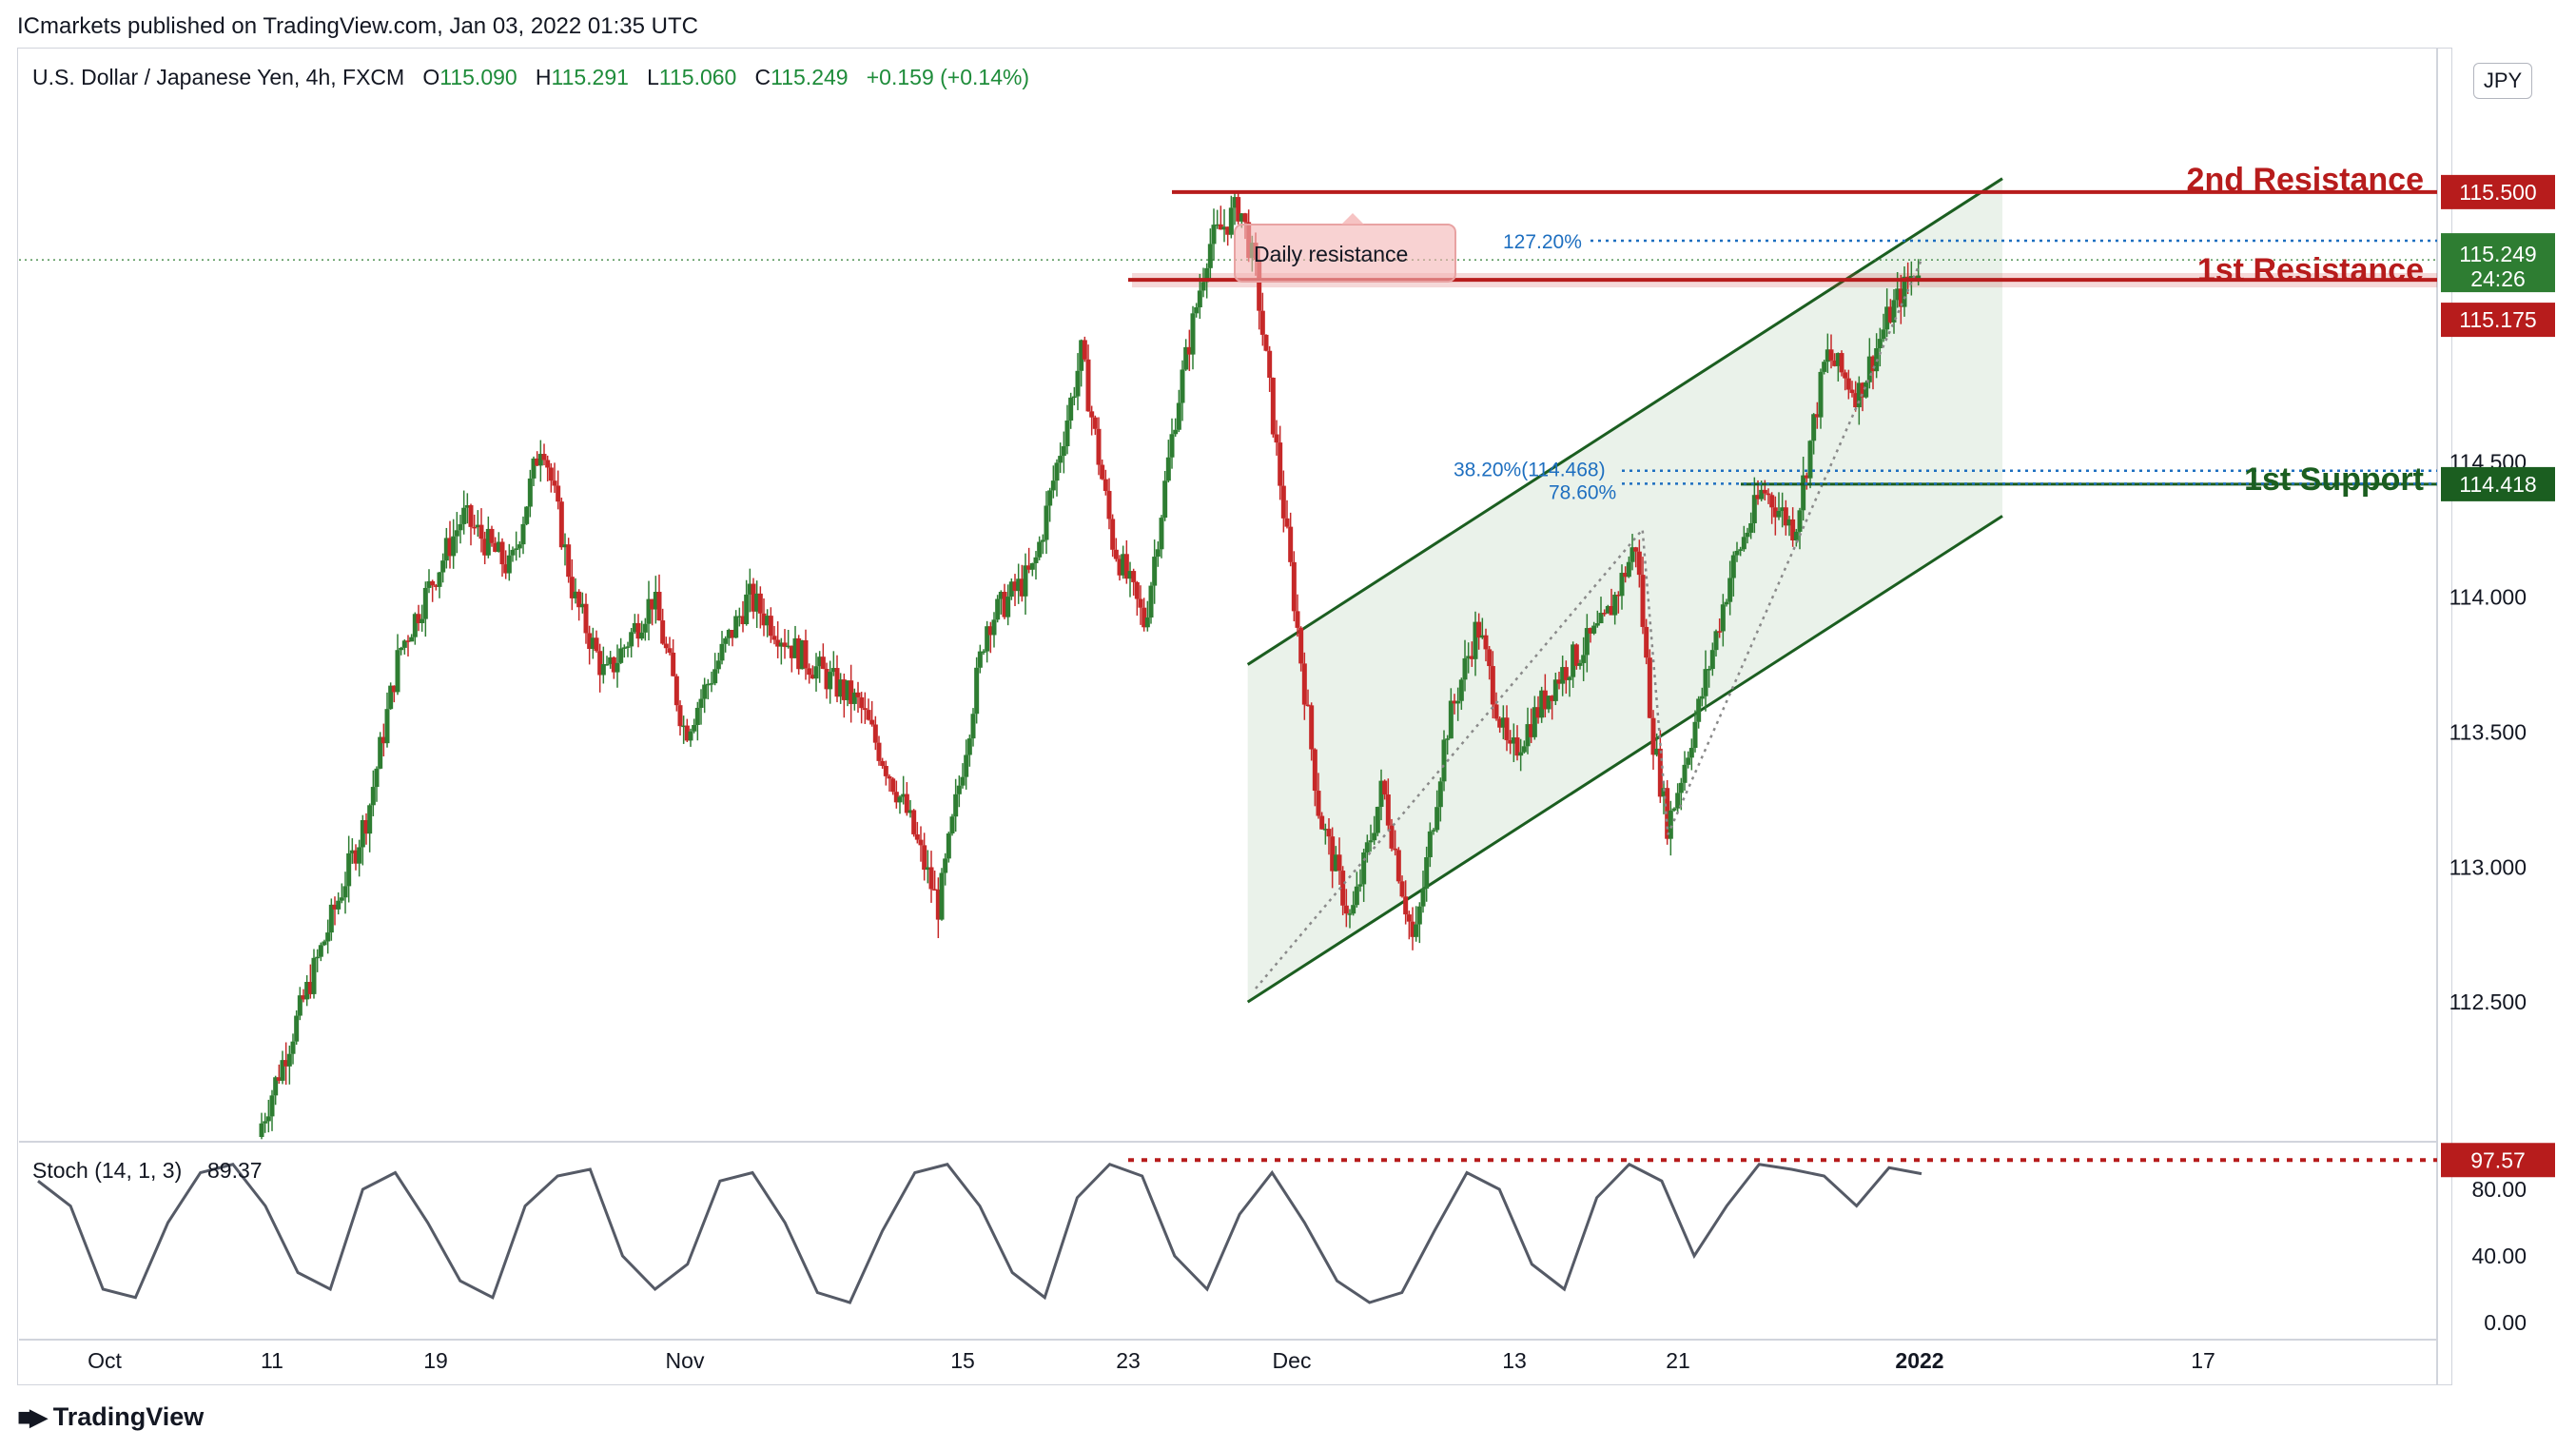 The image size is (2576, 1450). Describe the element at coordinates (2334, 480) in the screenshot. I see `first-support-label: 1st Support` at that location.